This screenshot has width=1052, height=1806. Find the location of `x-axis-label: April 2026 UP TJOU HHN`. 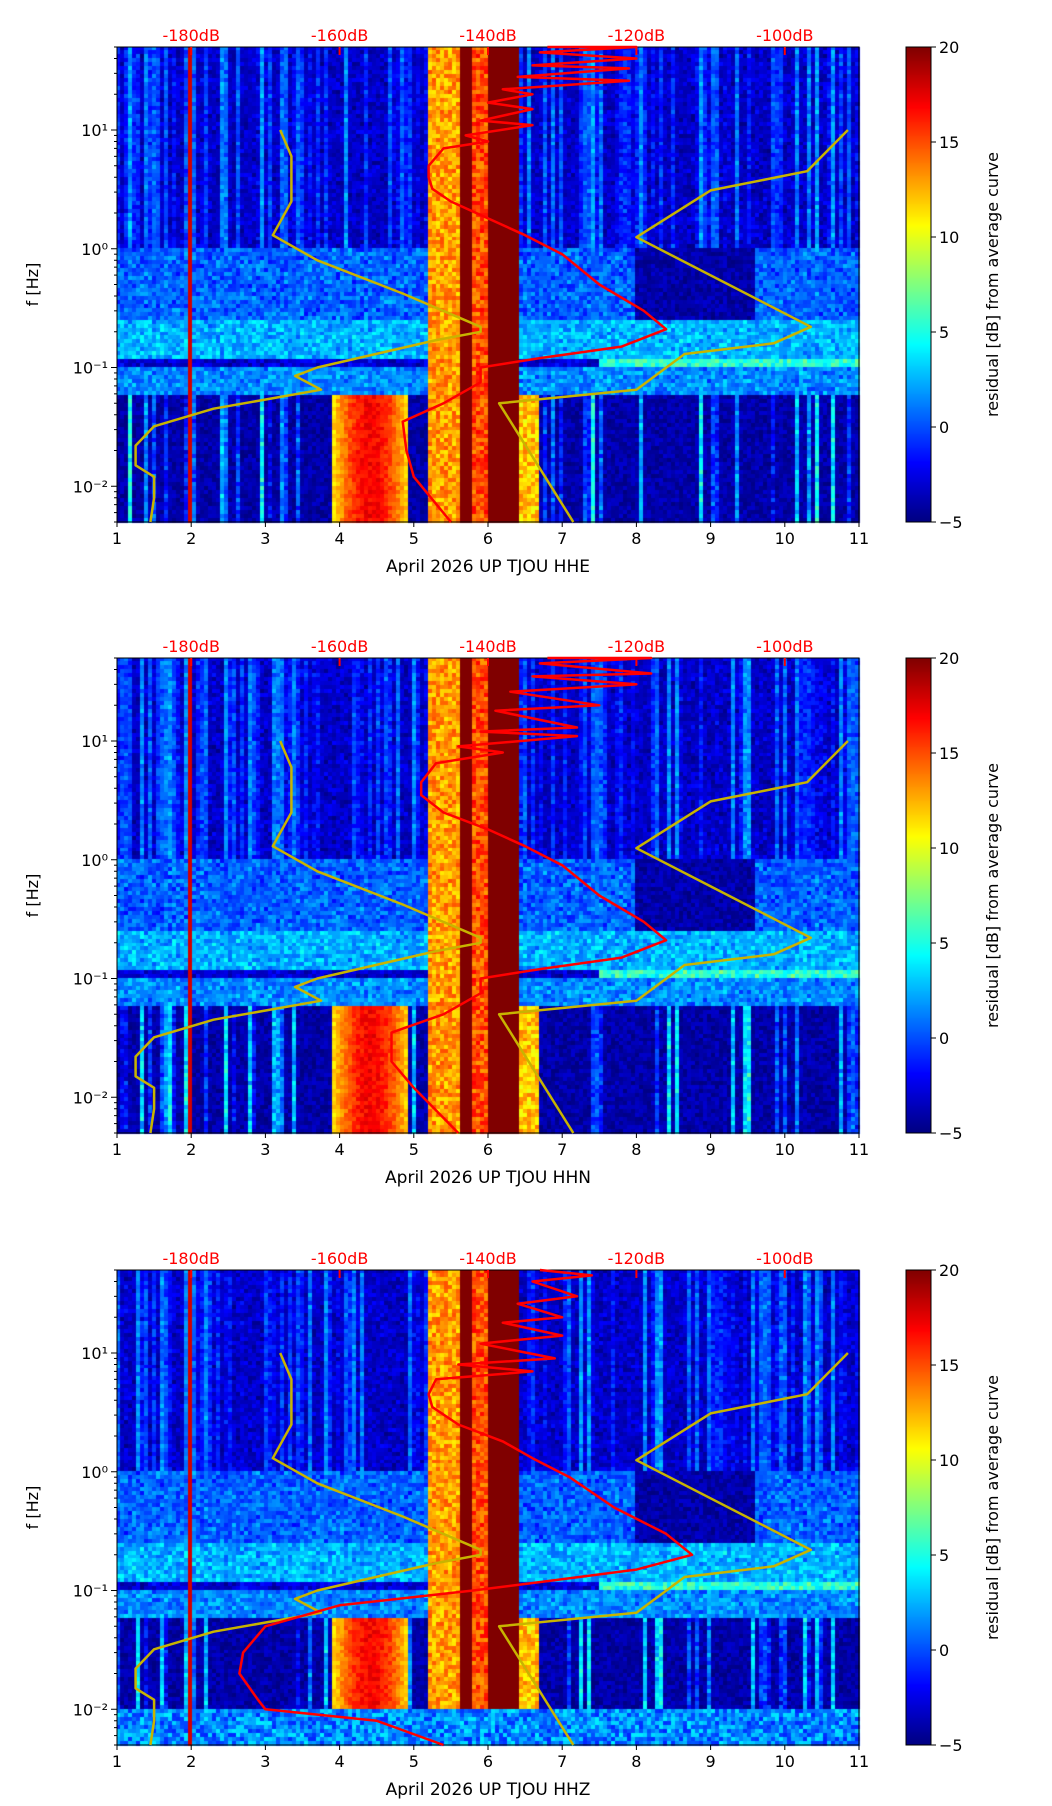

x-axis-label: April 2026 UP TJOU HHN is located at coordinates (488, 1178).